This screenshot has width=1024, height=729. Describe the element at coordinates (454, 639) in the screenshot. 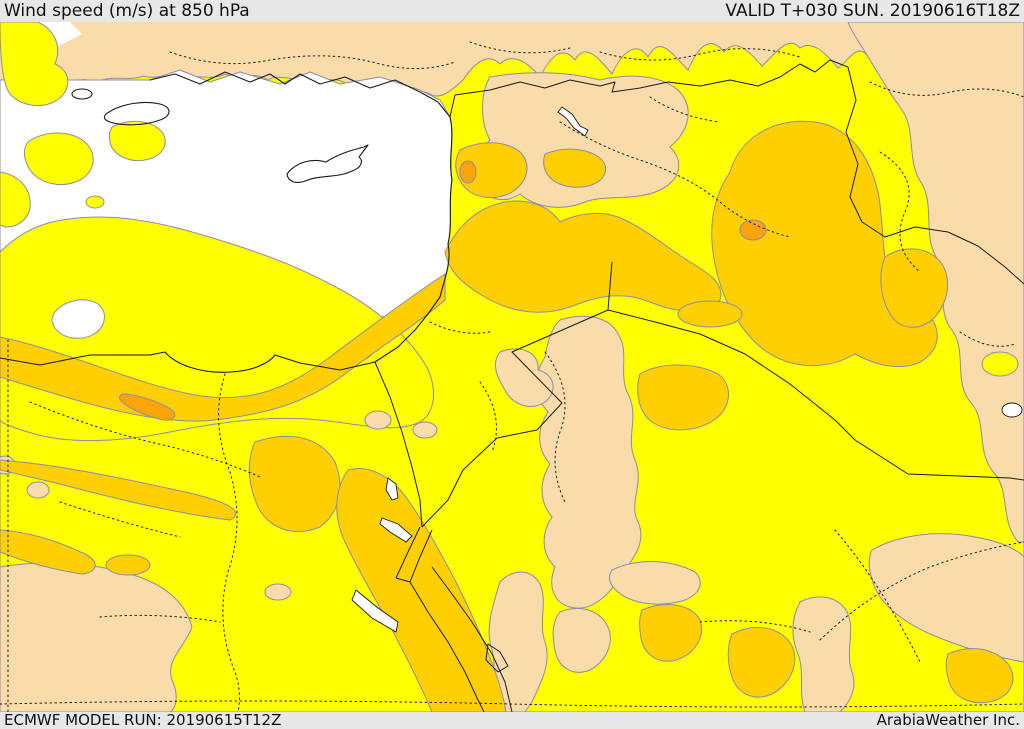

I see `red-sea-shores` at that location.